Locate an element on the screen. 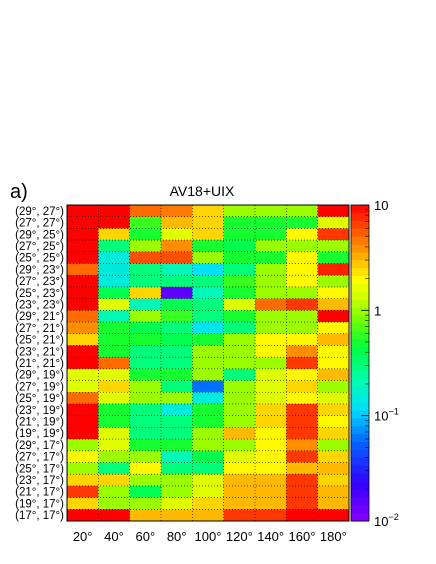 This screenshot has width=436, height=564. y-tick-label: (21°, 19°) is located at coordinates (39, 423).